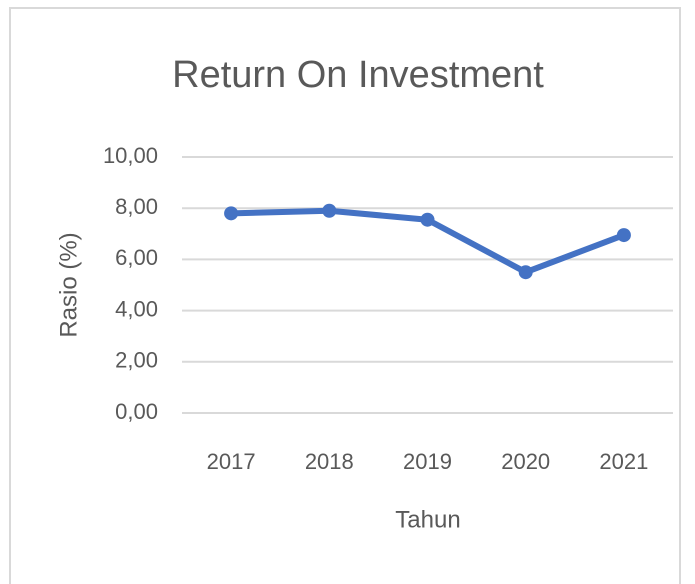  What do you see at coordinates (623, 461) in the screenshot?
I see `x-tick-label: 2021` at bounding box center [623, 461].